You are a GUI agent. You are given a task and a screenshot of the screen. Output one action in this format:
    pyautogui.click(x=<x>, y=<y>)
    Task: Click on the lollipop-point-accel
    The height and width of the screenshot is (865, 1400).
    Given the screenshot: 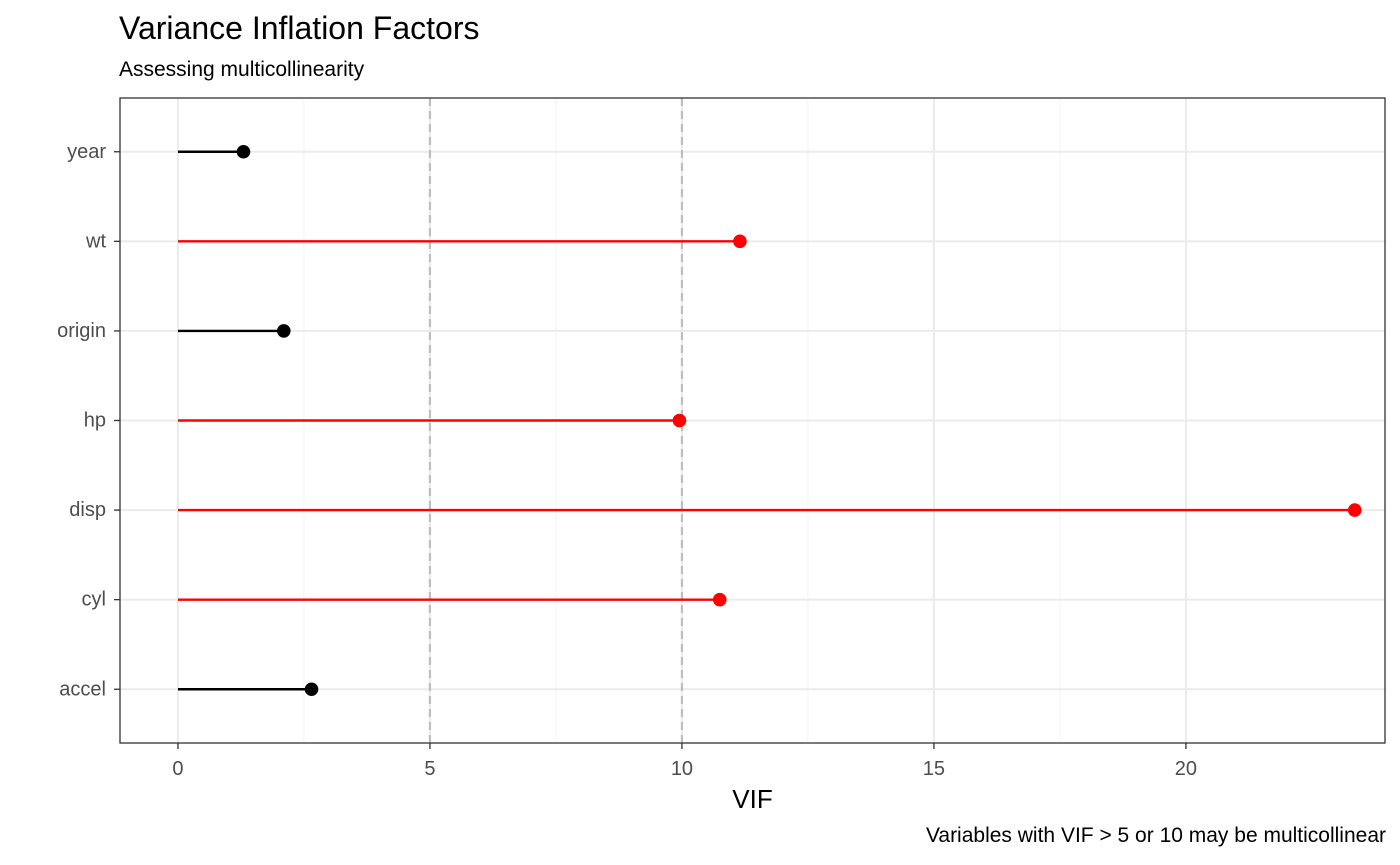 What is the action you would take?
    pyautogui.click(x=311, y=689)
    